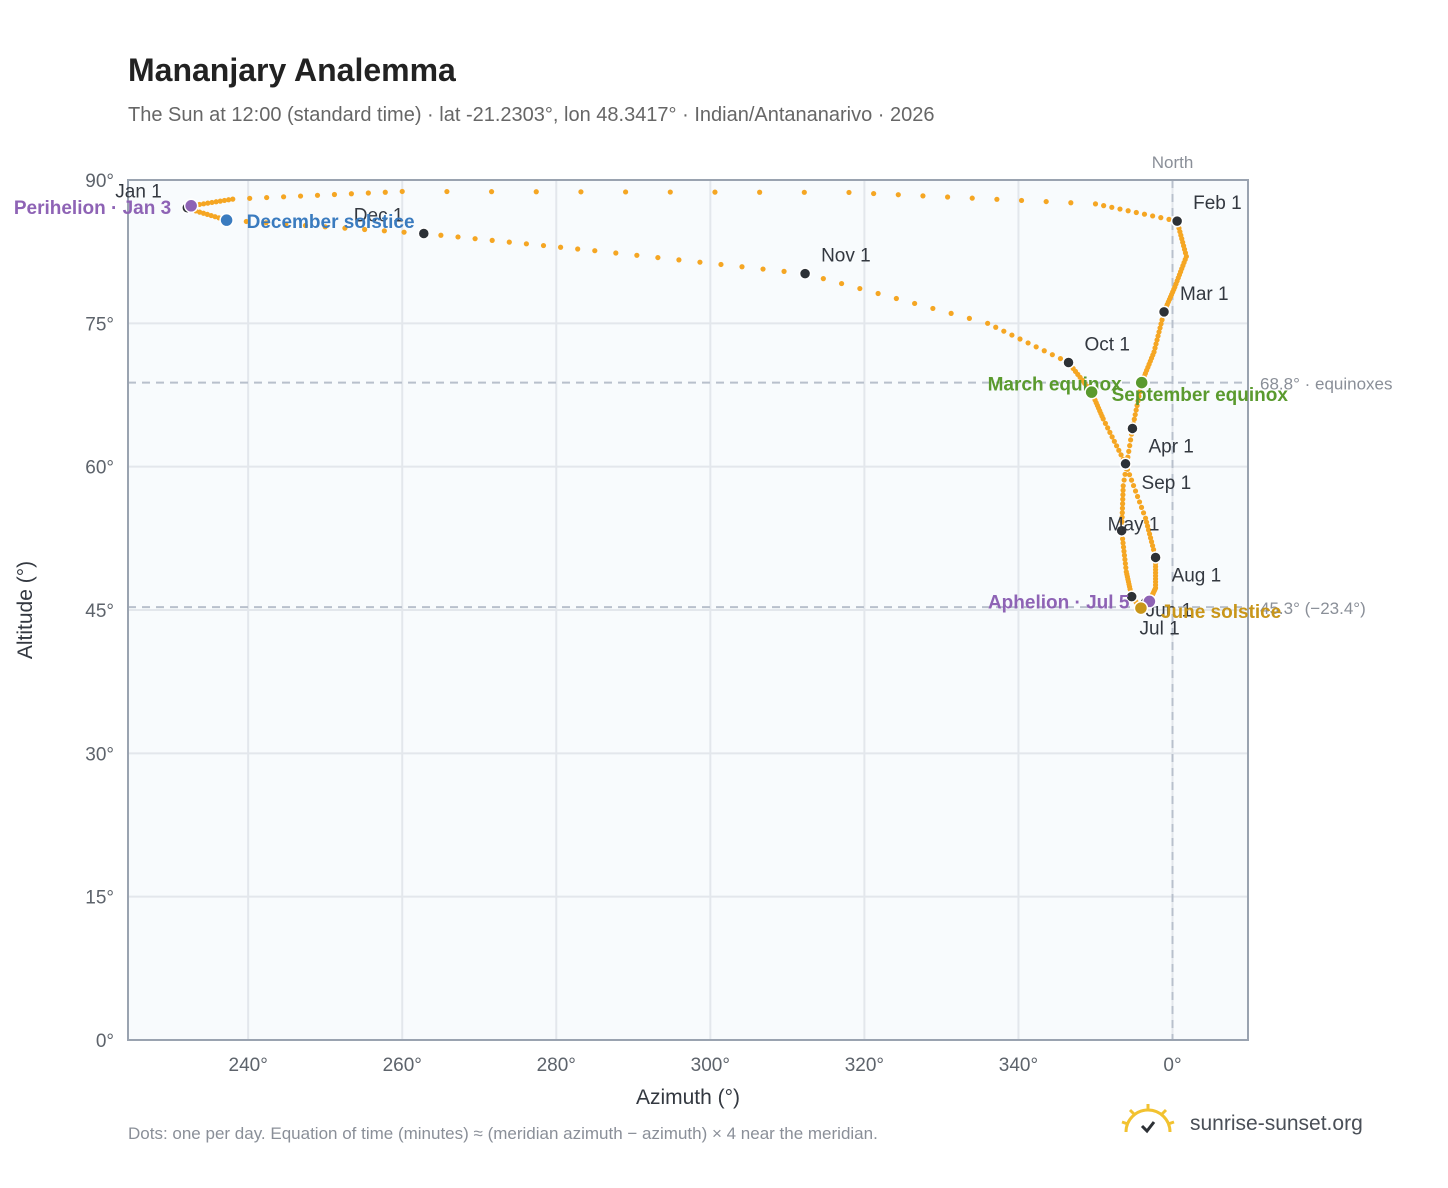 Image resolution: width=1448 pixels, height=1188 pixels. Describe the element at coordinates (99, 611) in the screenshot. I see `y-tick-label: 45°` at that location.